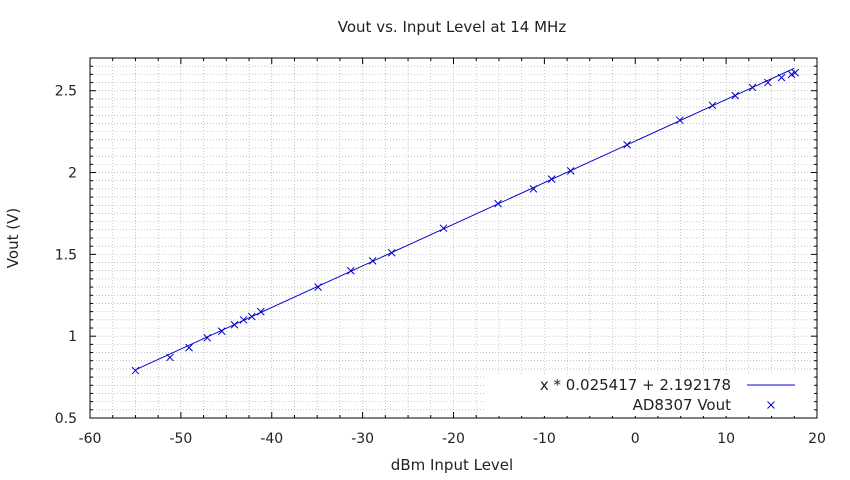 This screenshot has width=850, height=480. Describe the element at coordinates (635, 385) in the screenshot. I see `legend-label-fit-line: x * 0.025417 + 2.192178` at that location.